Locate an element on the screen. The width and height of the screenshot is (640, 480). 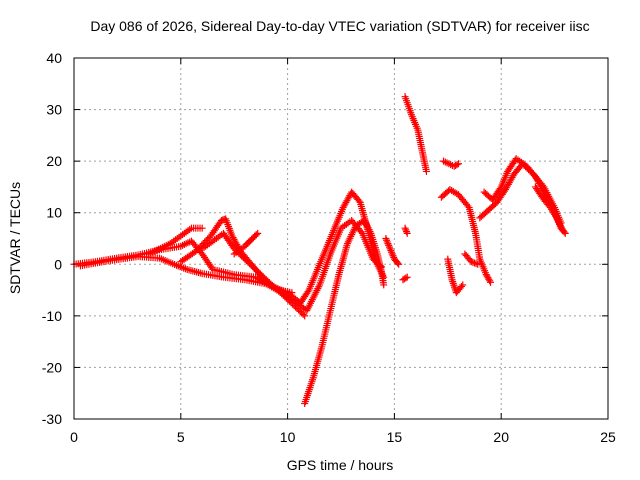
y-tick-label: -30 is located at coordinates (52, 419).